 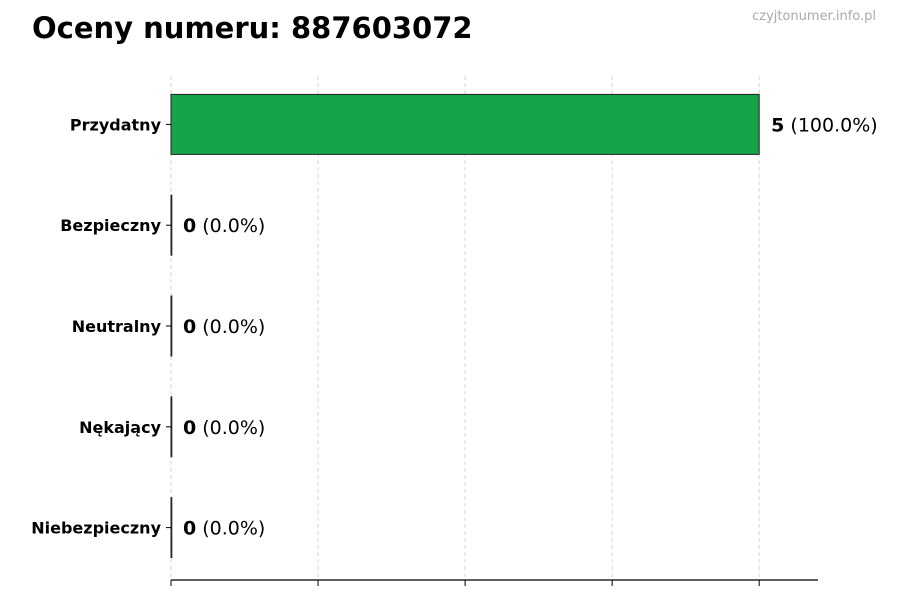 What do you see at coordinates (833, 125) in the screenshot?
I see `data-label-percent: (100.0%)` at bounding box center [833, 125].